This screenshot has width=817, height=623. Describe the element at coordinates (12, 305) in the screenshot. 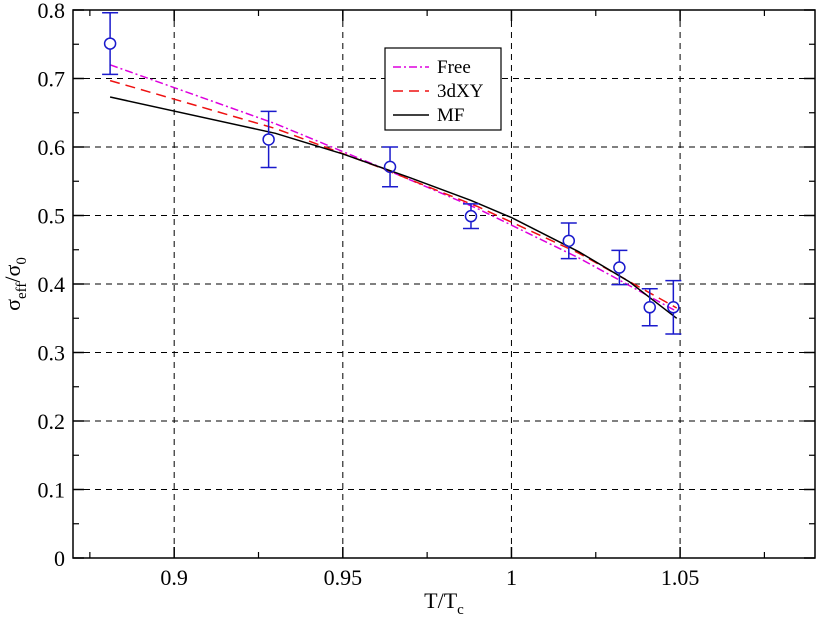

I see `y-axis-title-main: σ` at that location.